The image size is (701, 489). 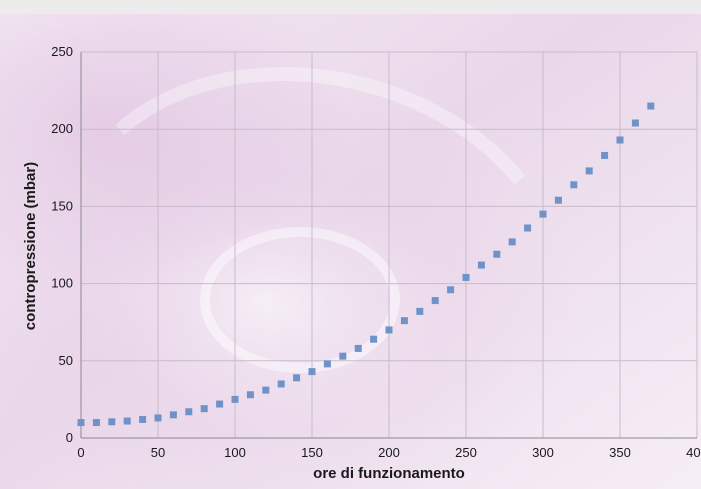 I want to click on top-band, so click(x=350, y=7).